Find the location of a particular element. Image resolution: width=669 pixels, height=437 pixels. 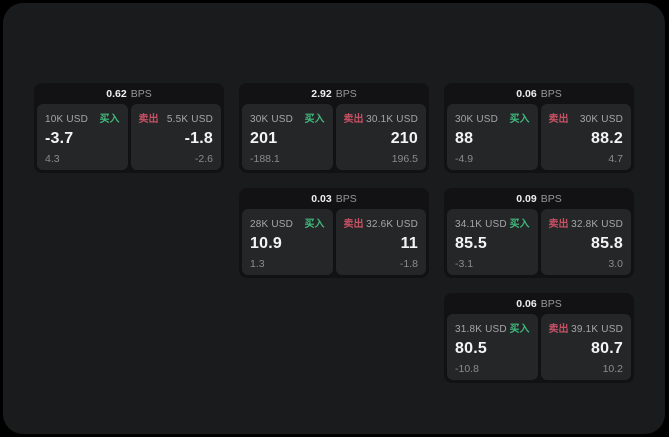

sell-panel: 卖出 30.1K USD 210 196.5 is located at coordinates (380, 137).